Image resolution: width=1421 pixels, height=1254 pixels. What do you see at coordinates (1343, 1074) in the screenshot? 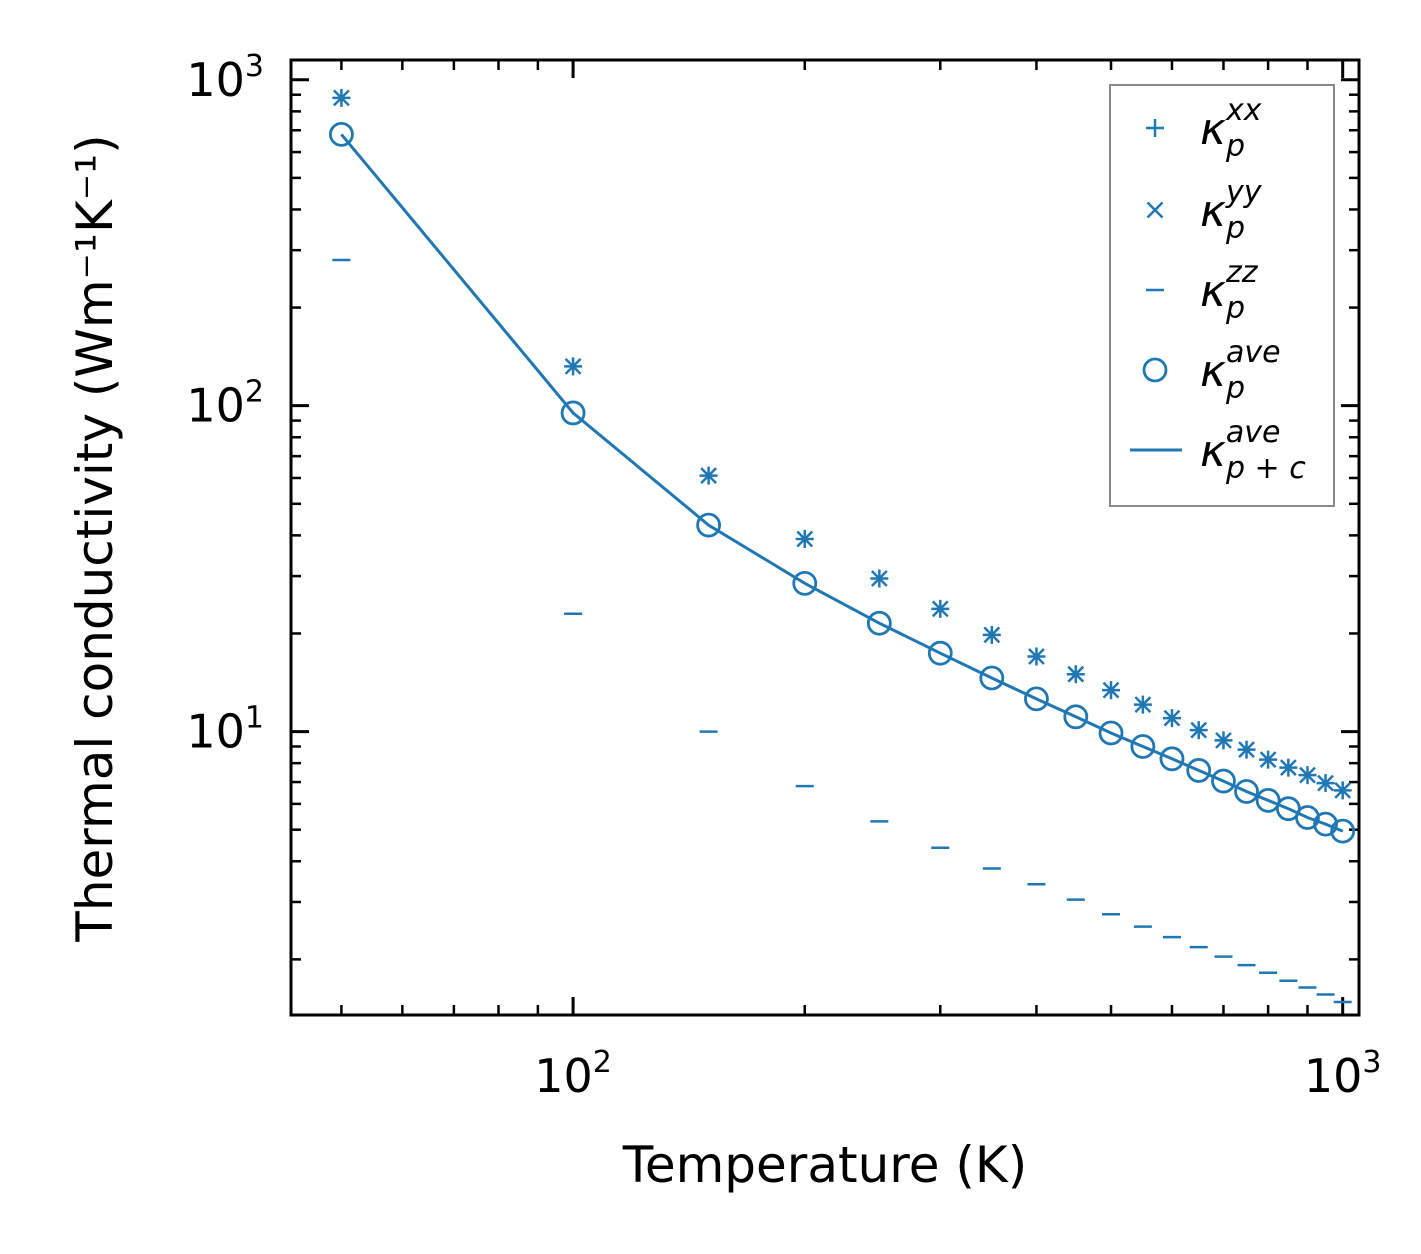
I see `x-tick-label: 103` at bounding box center [1343, 1074].